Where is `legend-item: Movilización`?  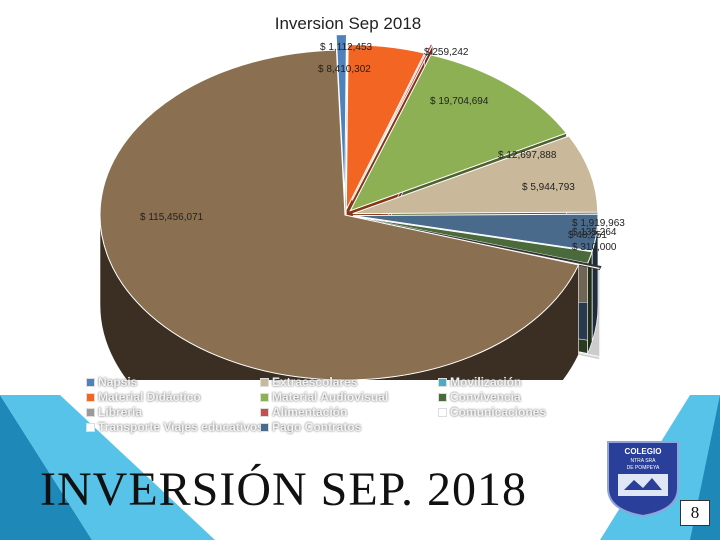 legend-item: Movilización is located at coordinates (492, 382).